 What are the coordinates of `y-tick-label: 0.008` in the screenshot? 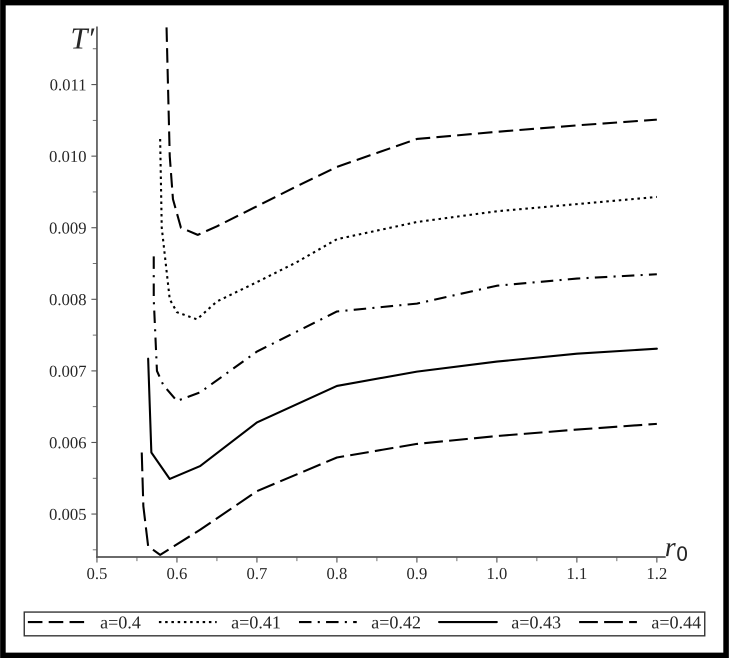 It's located at (68, 300).